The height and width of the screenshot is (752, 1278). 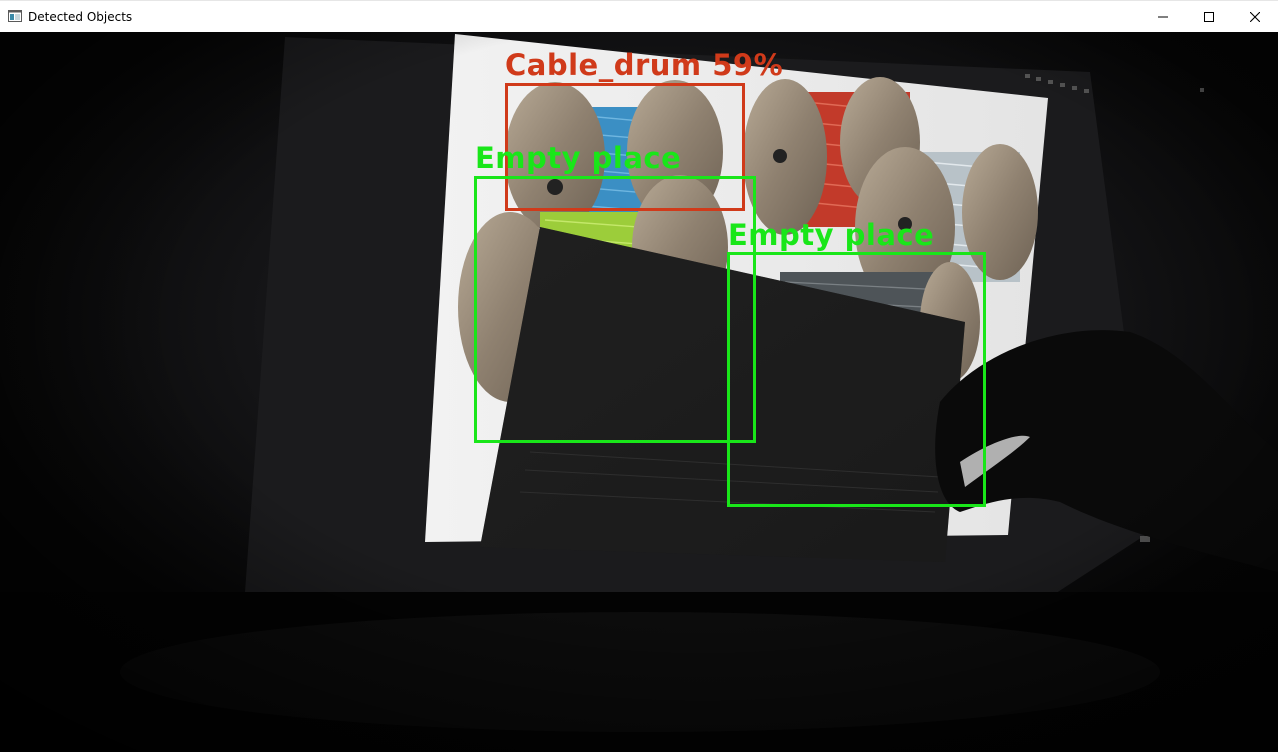 What do you see at coordinates (15, 16) in the screenshot?
I see `app-icon` at bounding box center [15, 16].